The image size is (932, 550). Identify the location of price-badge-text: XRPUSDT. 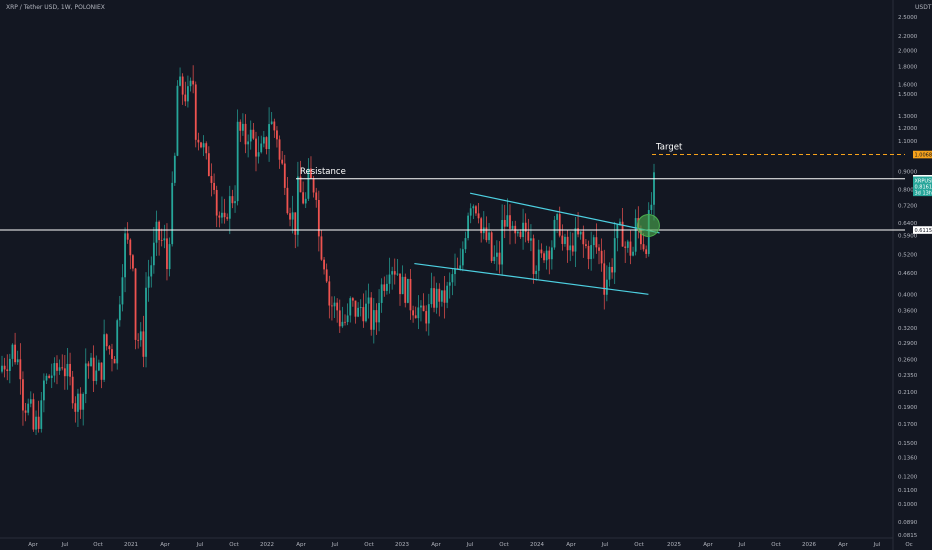
(923, 181).